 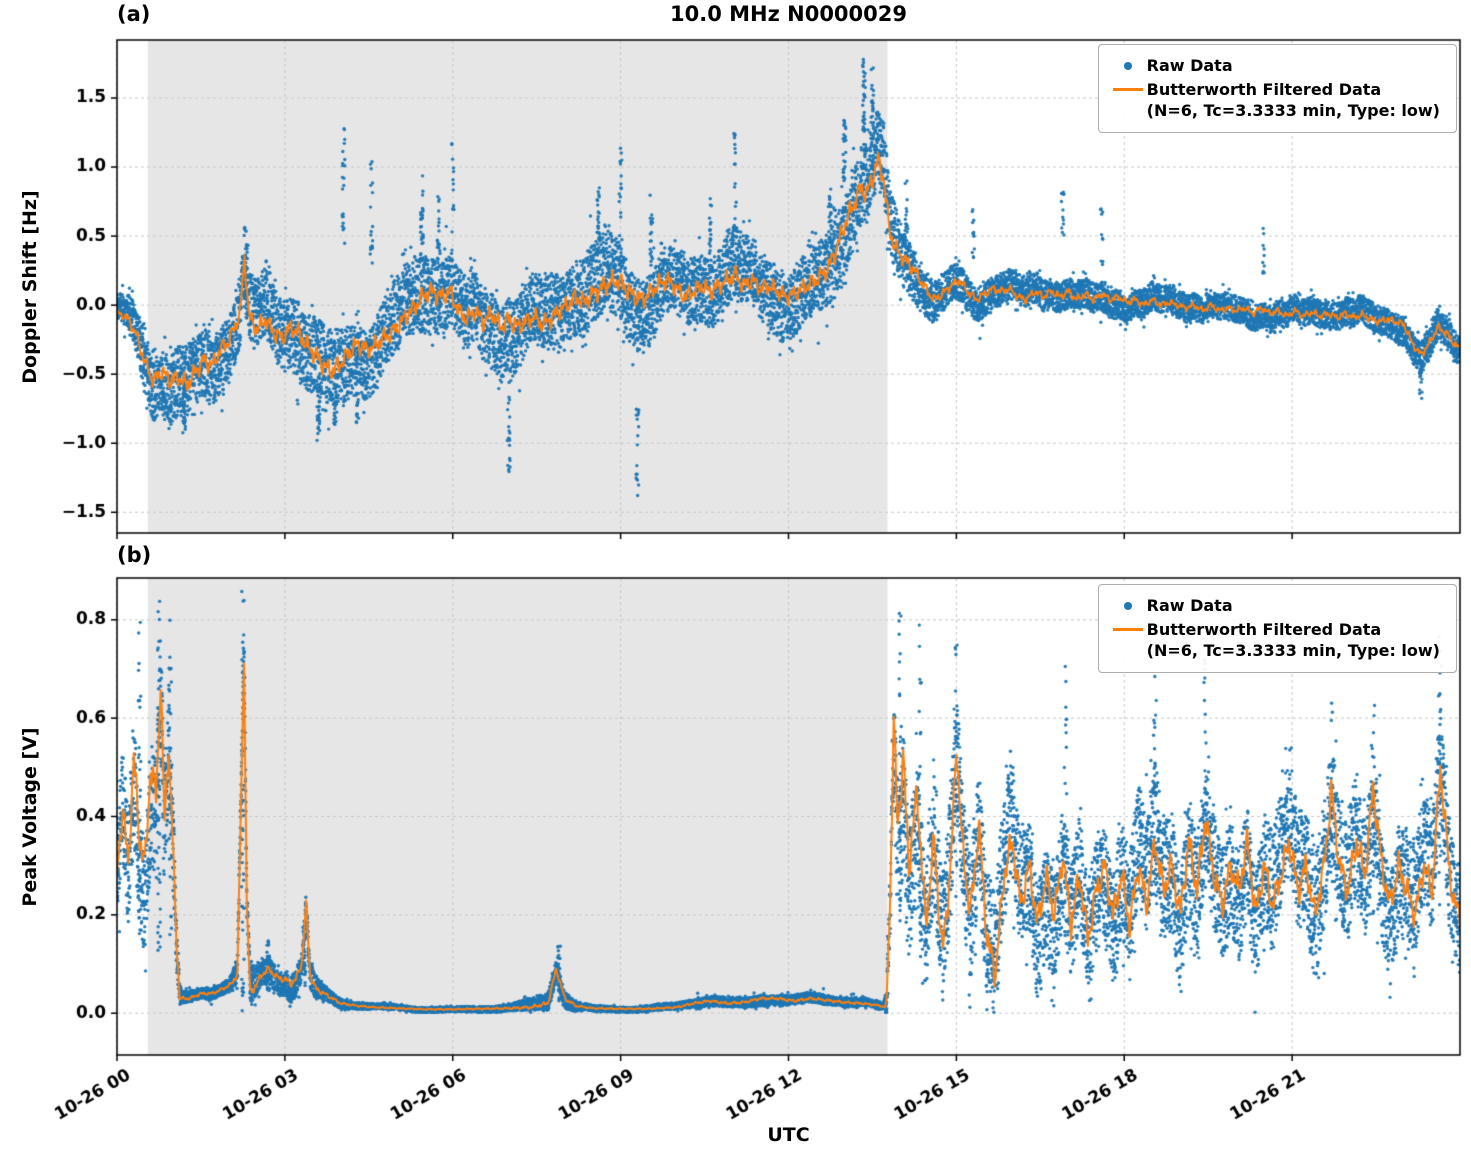 I want to click on chart-title: 10.0 MHz N0000029, so click(x=788, y=14).